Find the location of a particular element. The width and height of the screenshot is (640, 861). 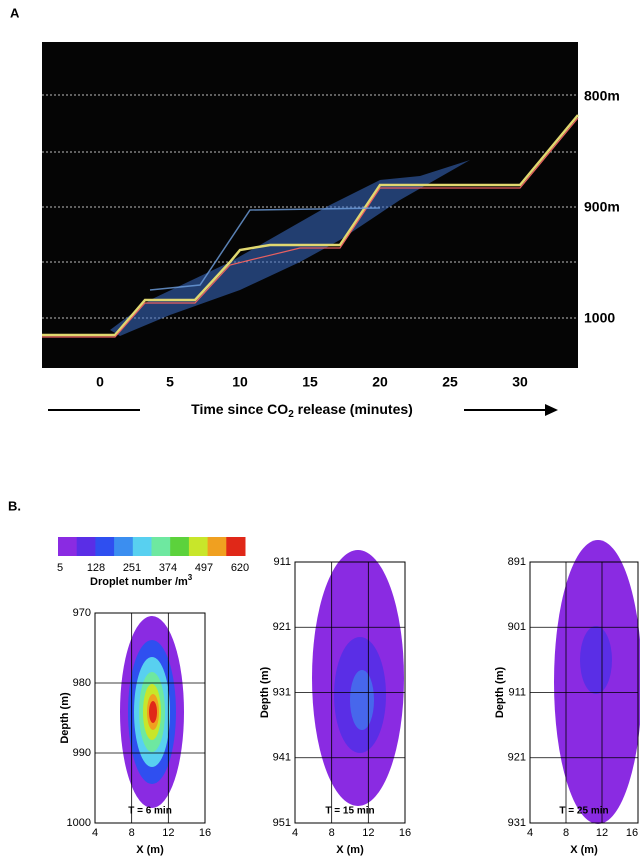

plot-frame is located at coordinates (150, 718).